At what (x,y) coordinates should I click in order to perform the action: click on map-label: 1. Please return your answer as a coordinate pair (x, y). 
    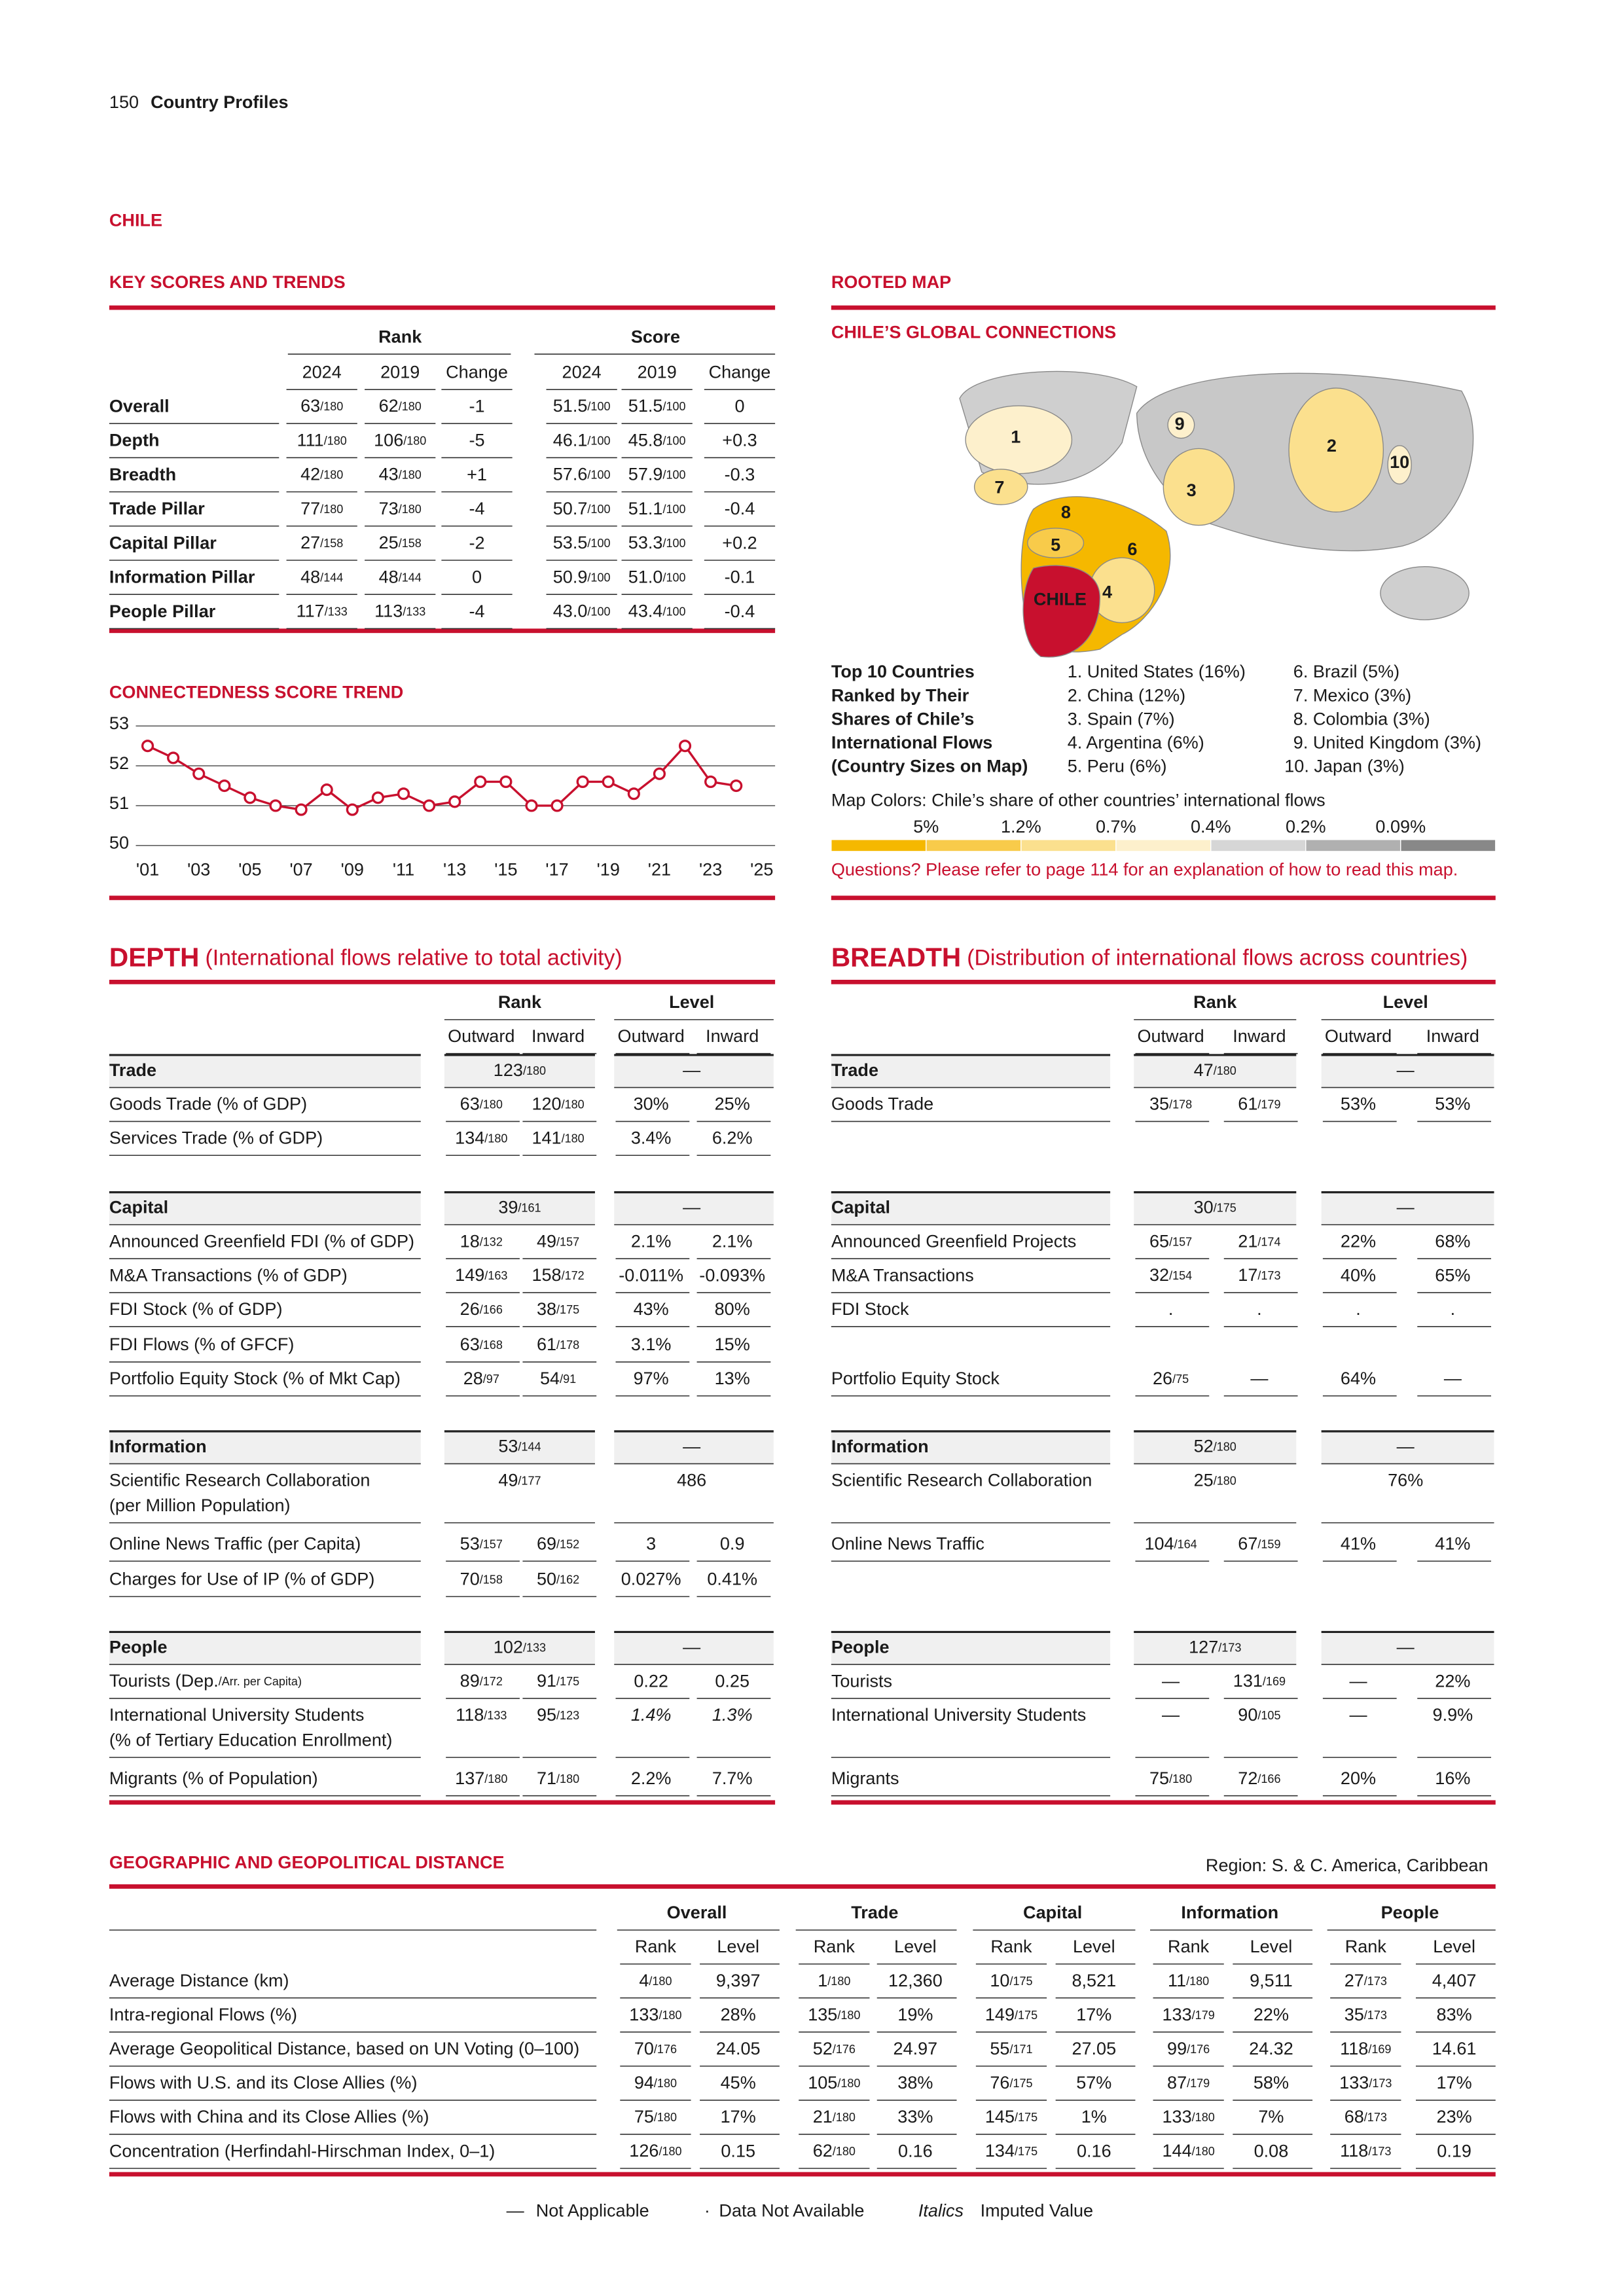
    Looking at the image, I should click on (1016, 437).